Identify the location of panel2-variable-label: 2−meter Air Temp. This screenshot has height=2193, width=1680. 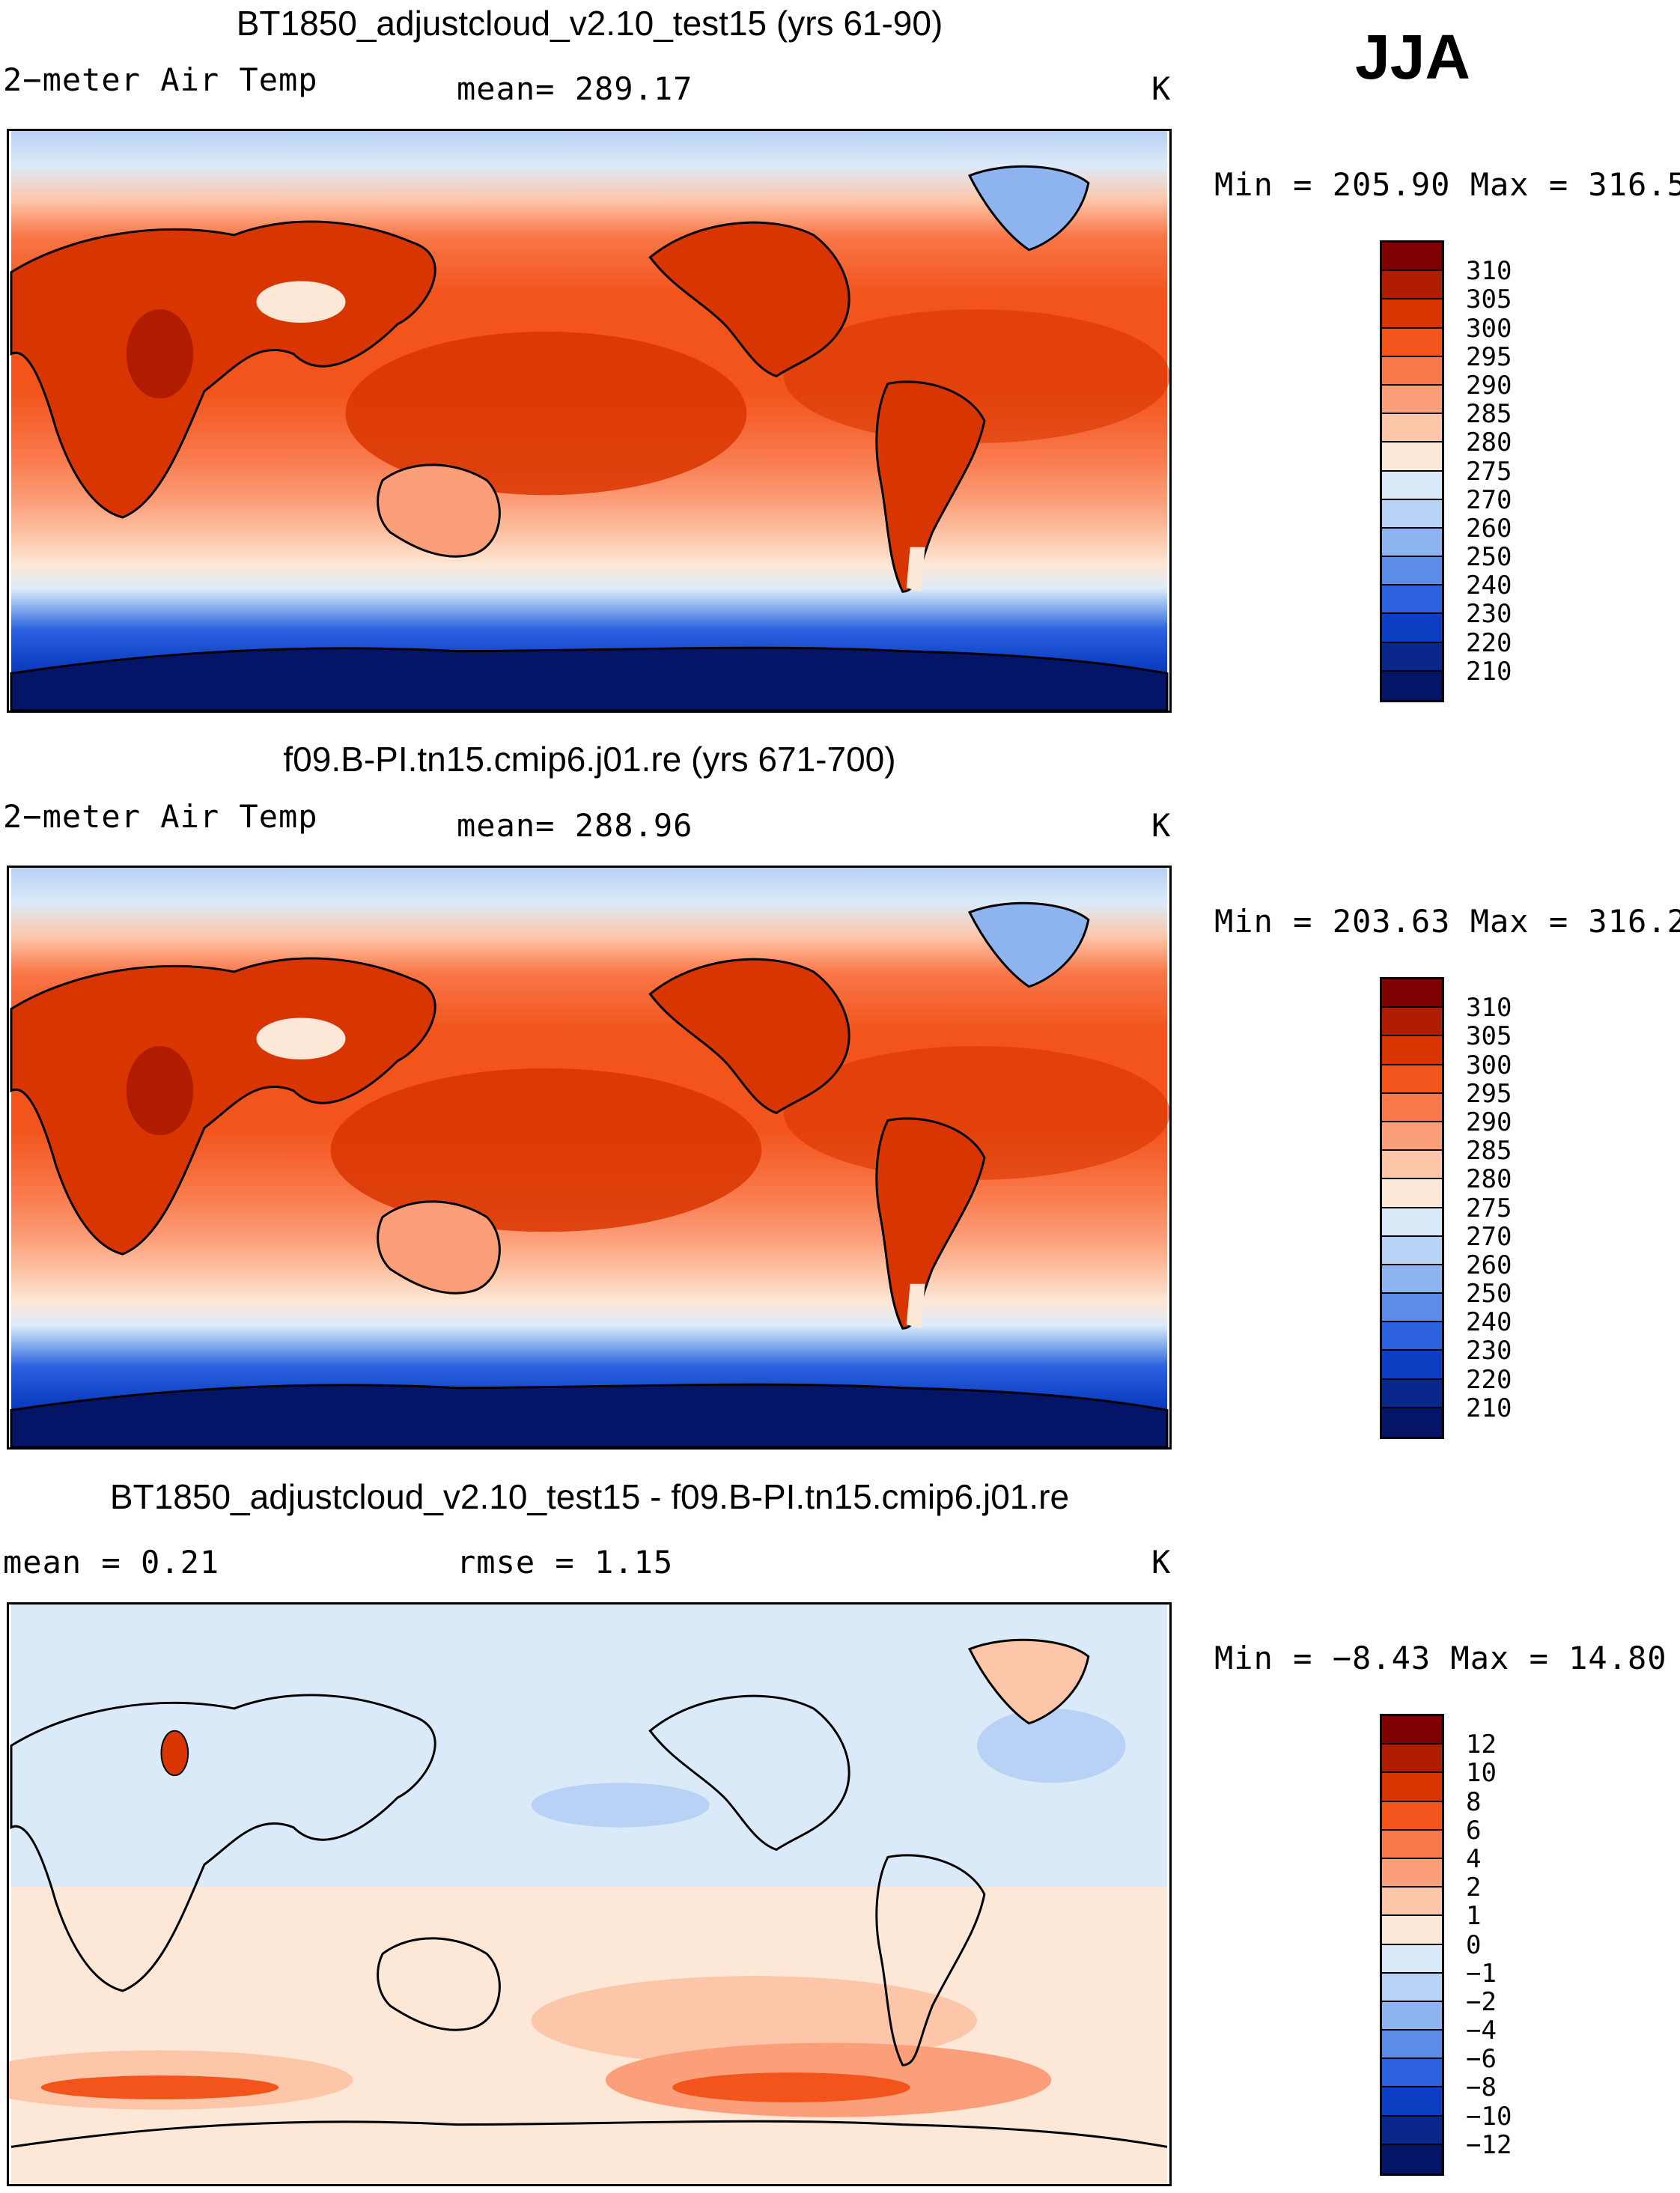
(160, 816).